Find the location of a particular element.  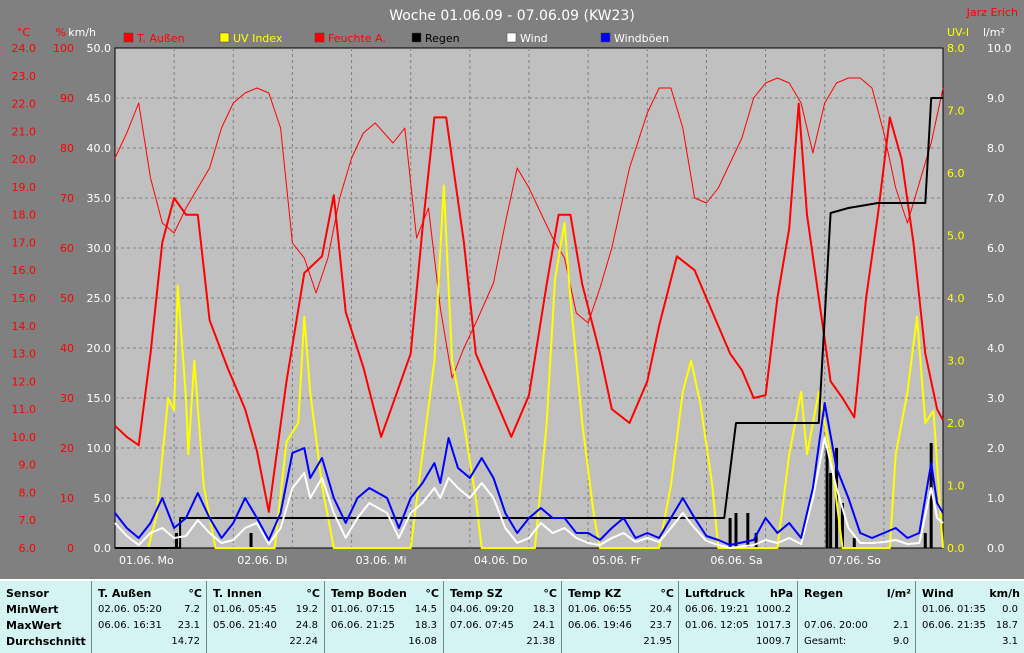

axis-tick-label-right1: 3.0 is located at coordinates (956, 361).